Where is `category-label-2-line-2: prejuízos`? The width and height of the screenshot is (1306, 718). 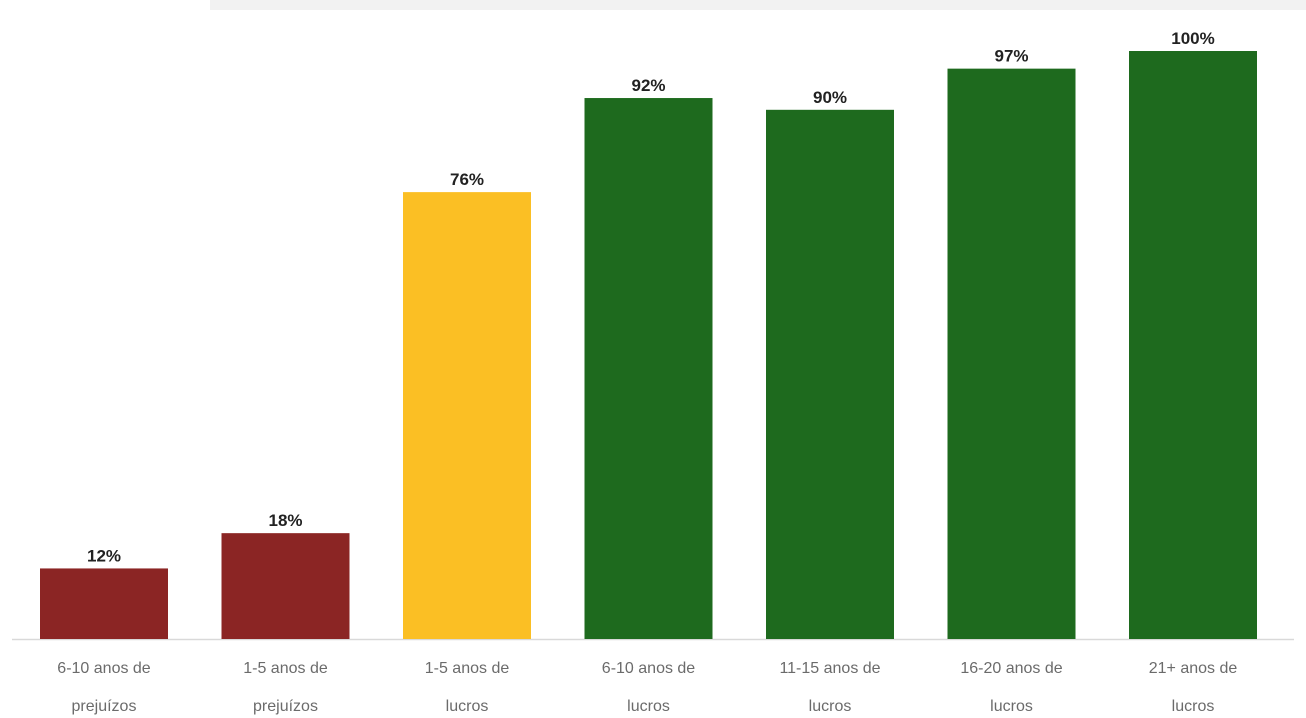
category-label-2-line-2: prejuízos is located at coordinates (285, 706).